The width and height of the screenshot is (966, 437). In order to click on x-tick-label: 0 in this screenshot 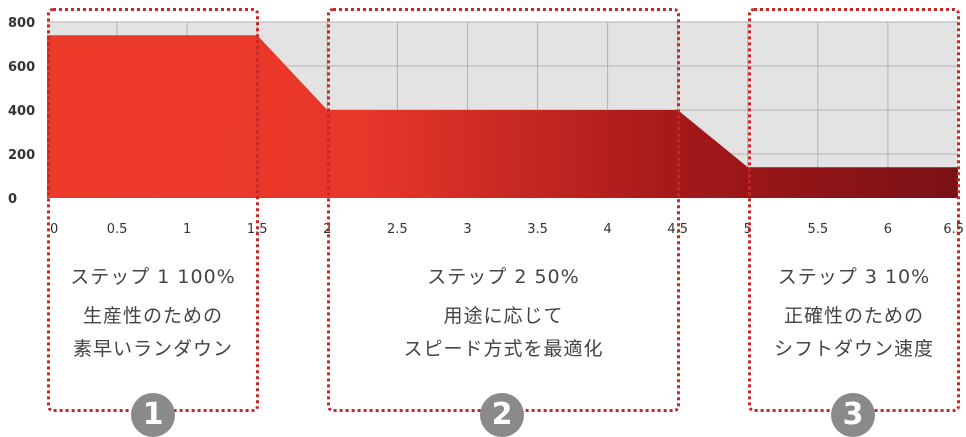, I will do `click(54, 229)`.